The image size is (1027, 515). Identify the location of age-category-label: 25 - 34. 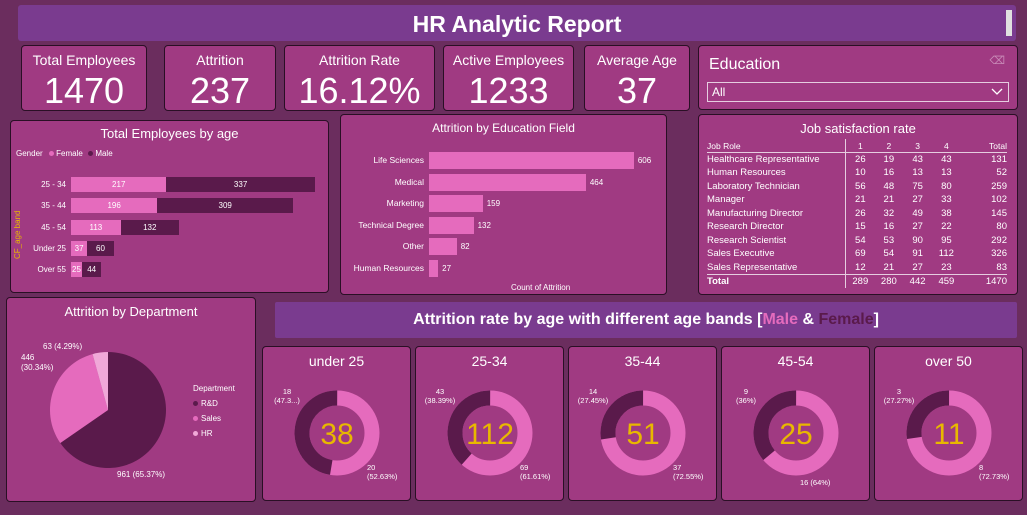
(53, 184).